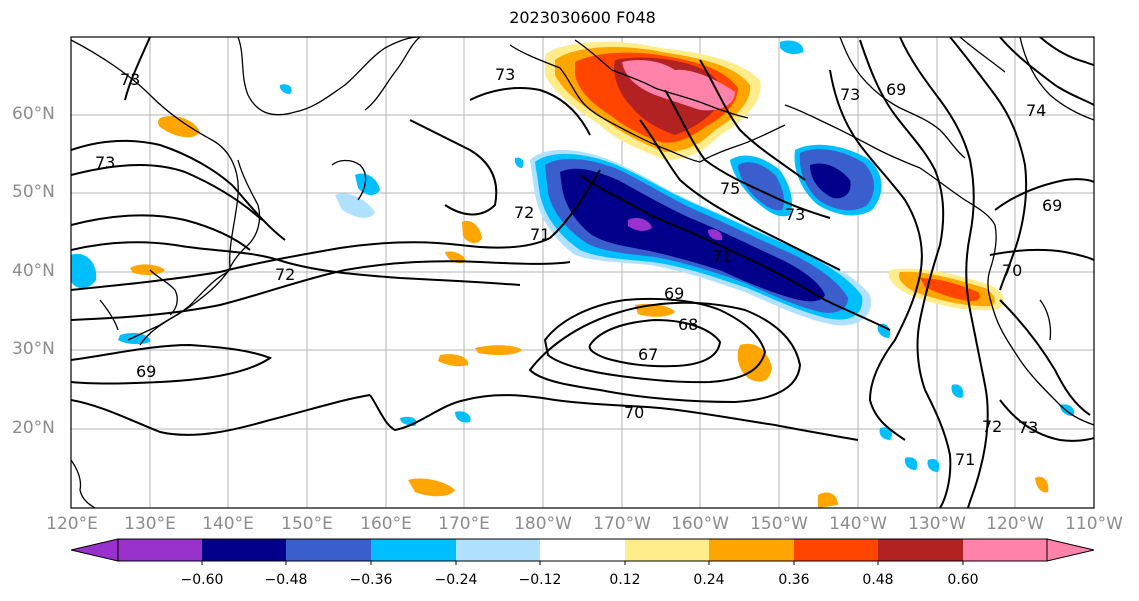 This screenshot has height=601, width=1139. I want to click on lat-label: 60°N, so click(33, 114).